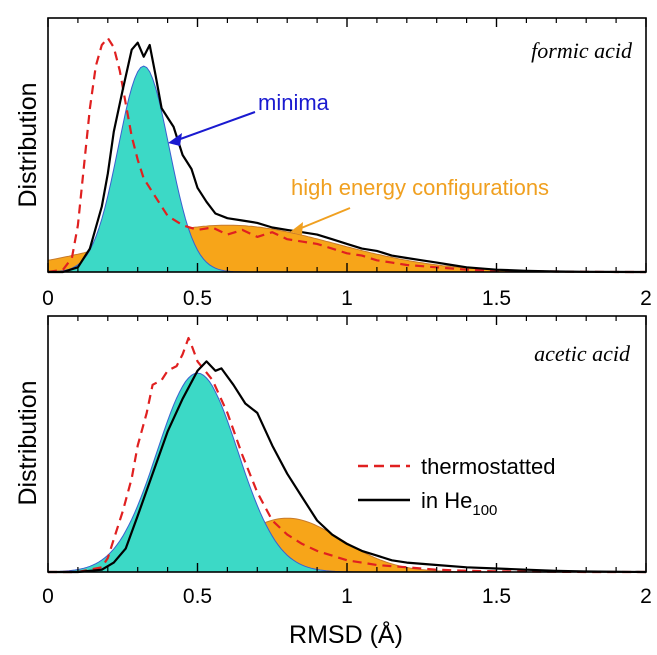 This screenshot has width=657, height=655. Describe the element at coordinates (322, 219) in the screenshot. I see `high-energy-arrow-icon` at that location.